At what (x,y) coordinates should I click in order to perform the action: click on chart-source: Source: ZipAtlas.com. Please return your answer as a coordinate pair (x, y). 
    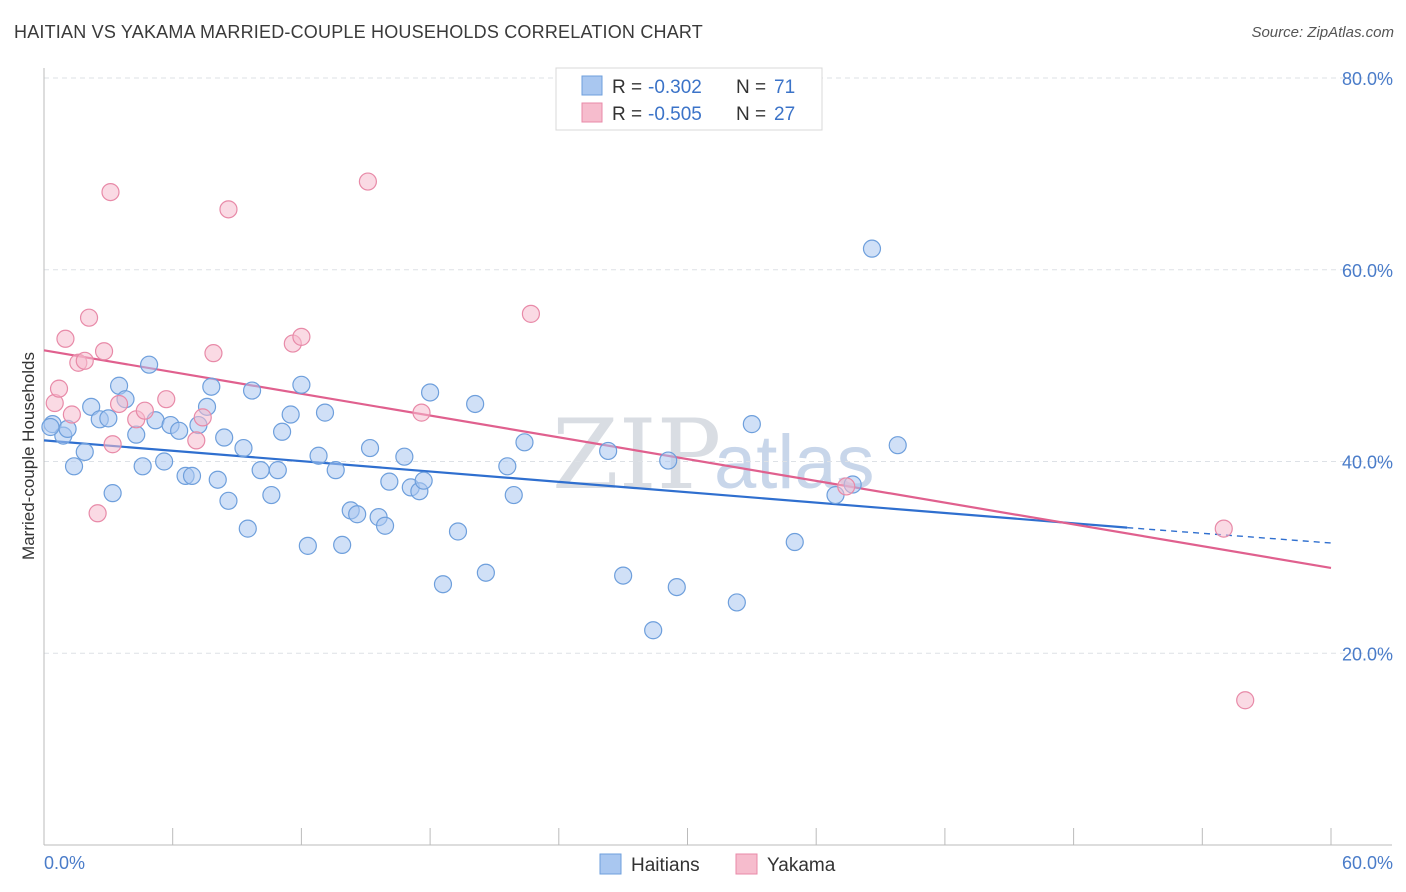
    Looking at the image, I should click on (1322, 32).